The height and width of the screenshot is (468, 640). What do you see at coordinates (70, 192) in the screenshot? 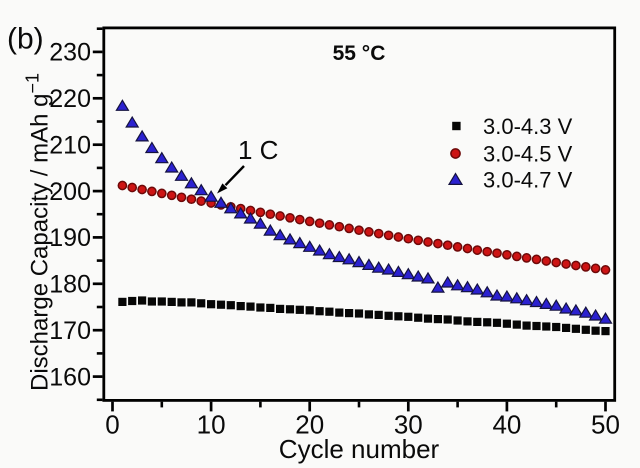
I see `svg-text: 200` at bounding box center [70, 192].